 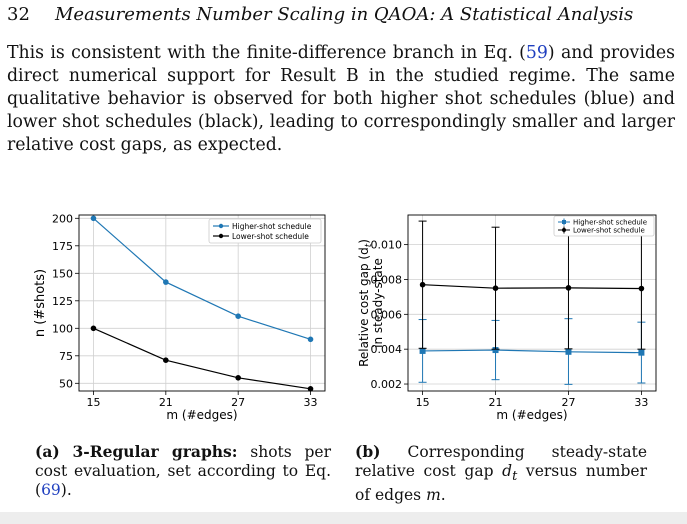 I want to click on caption-b-text-2: versus number of edges, so click(x=501, y=483).